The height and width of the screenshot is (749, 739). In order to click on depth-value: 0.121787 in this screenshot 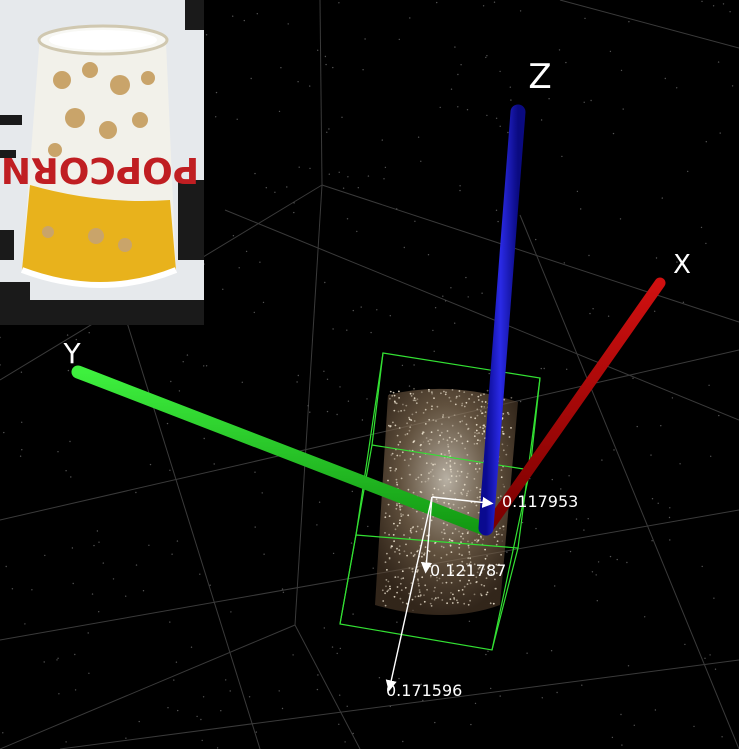, I will do `click(468, 570)`.